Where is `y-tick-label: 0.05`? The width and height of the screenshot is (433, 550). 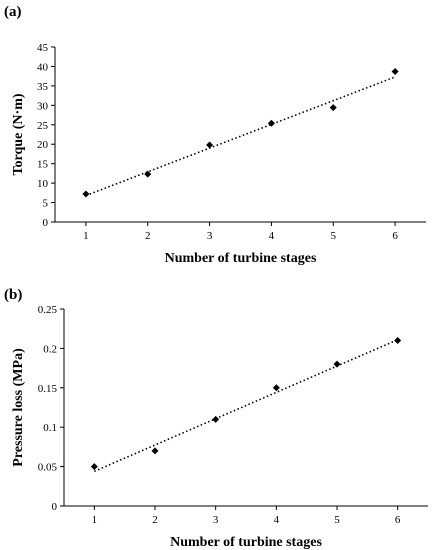 y-tick-label: 0.05 is located at coordinates (48, 468).